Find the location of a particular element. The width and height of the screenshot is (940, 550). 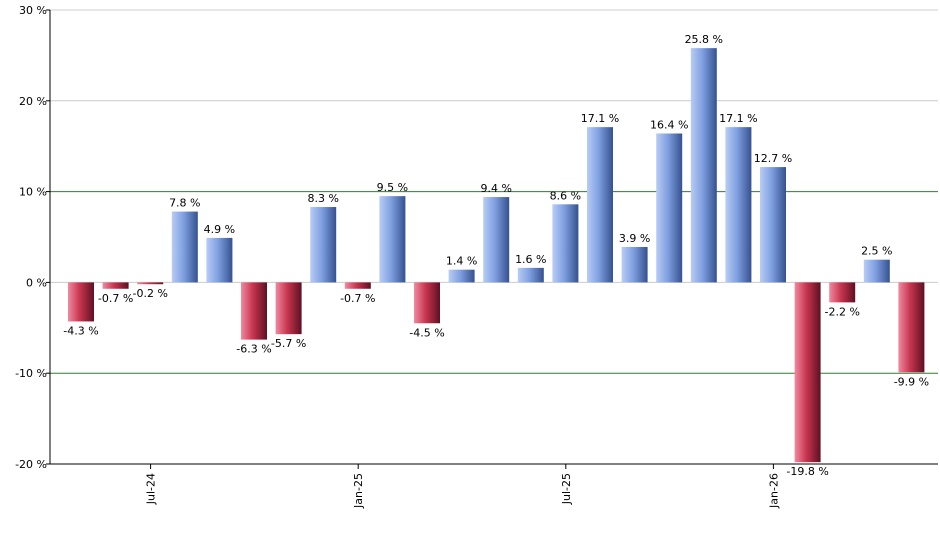

data-label: 3.9 % is located at coordinates (634, 238).